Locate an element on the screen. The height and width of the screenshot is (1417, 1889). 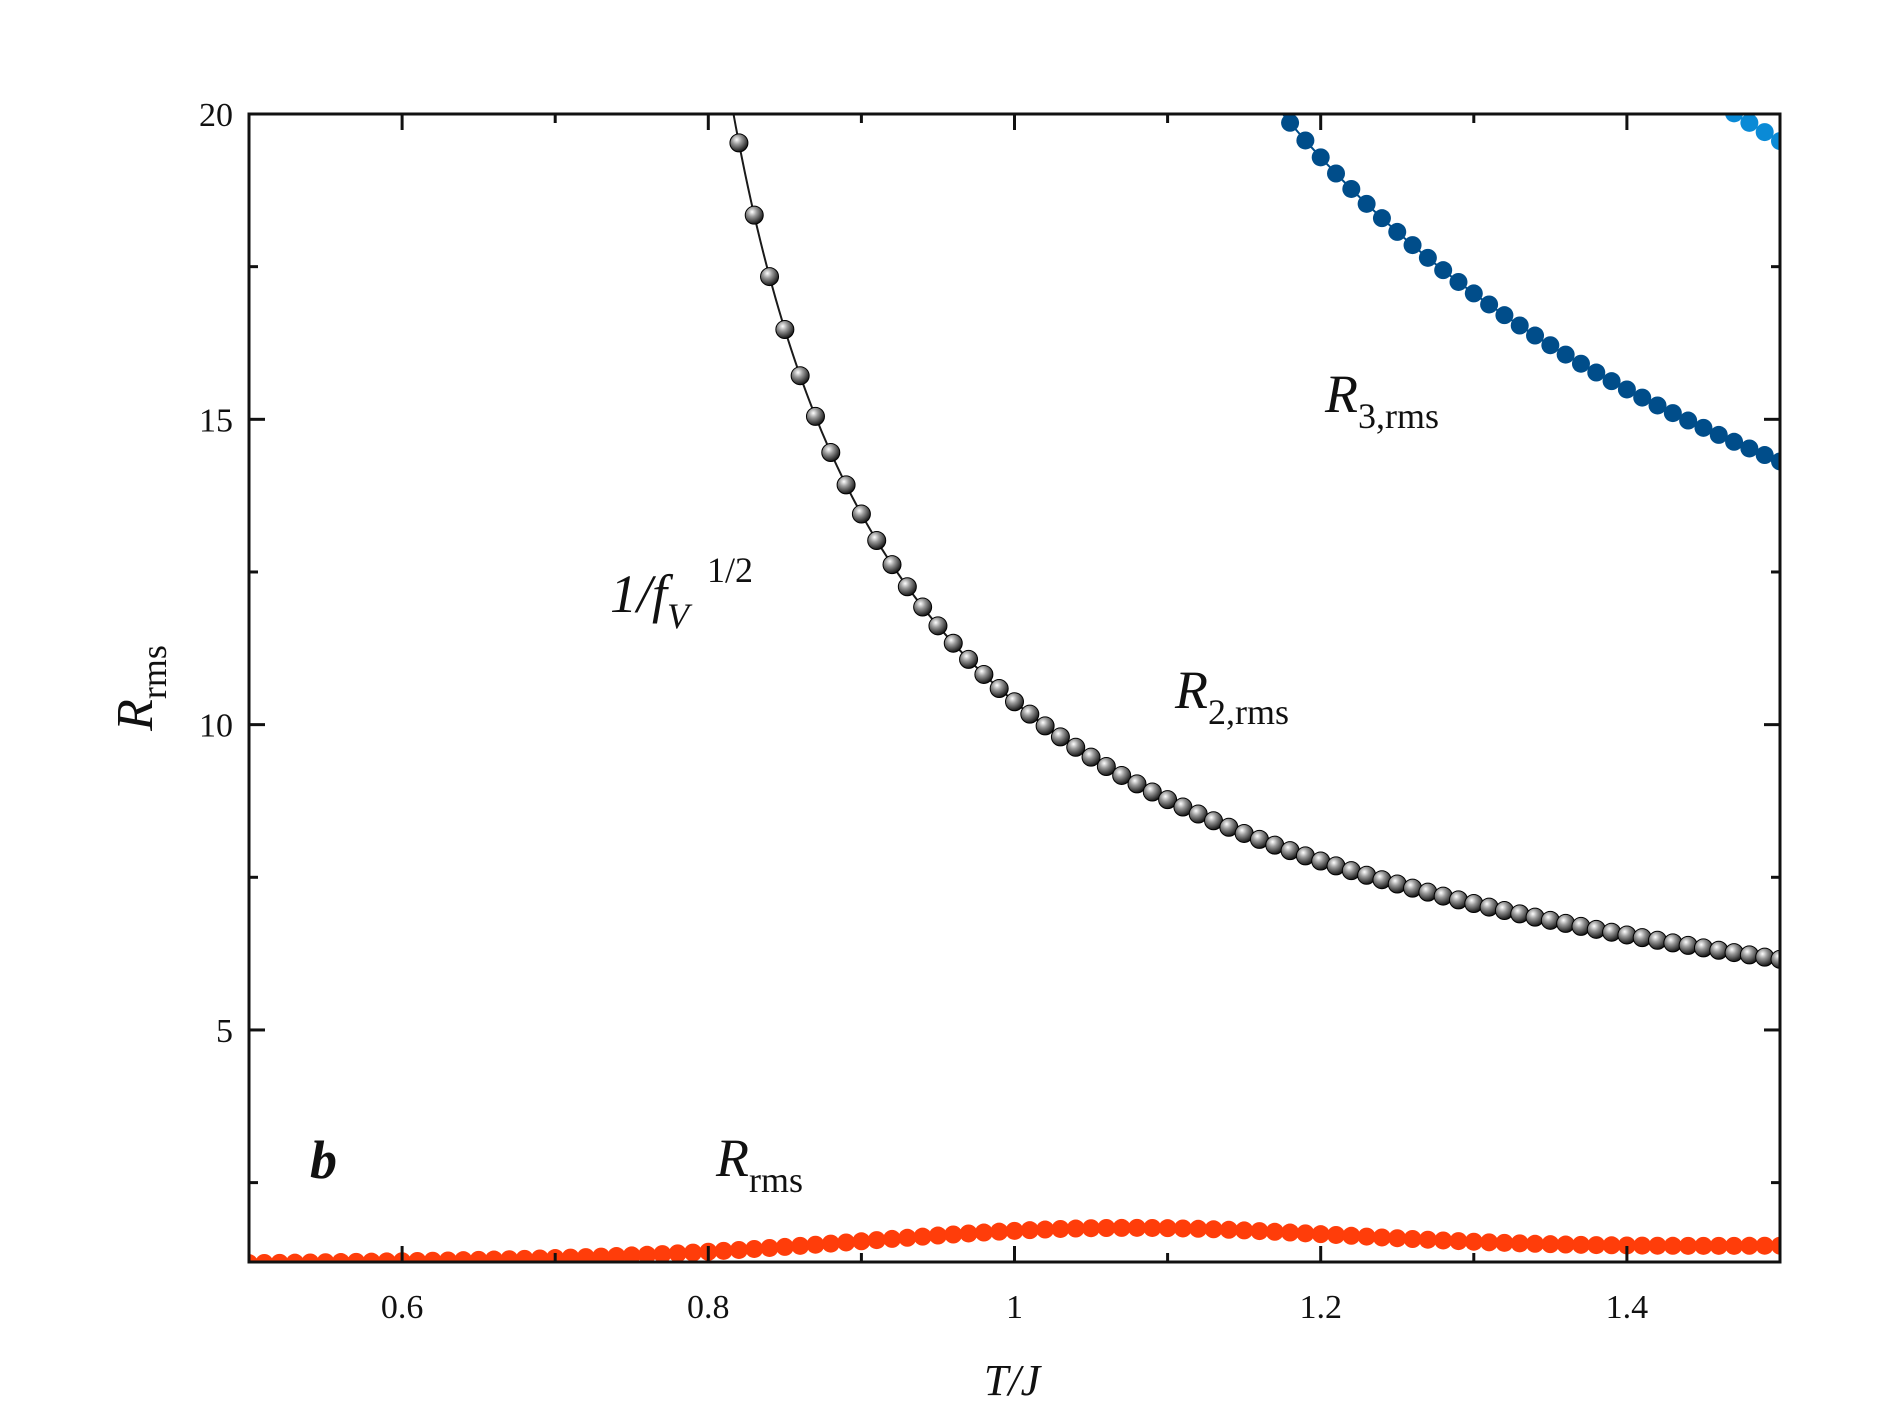
y-tick-label: 15 is located at coordinates (216, 420).